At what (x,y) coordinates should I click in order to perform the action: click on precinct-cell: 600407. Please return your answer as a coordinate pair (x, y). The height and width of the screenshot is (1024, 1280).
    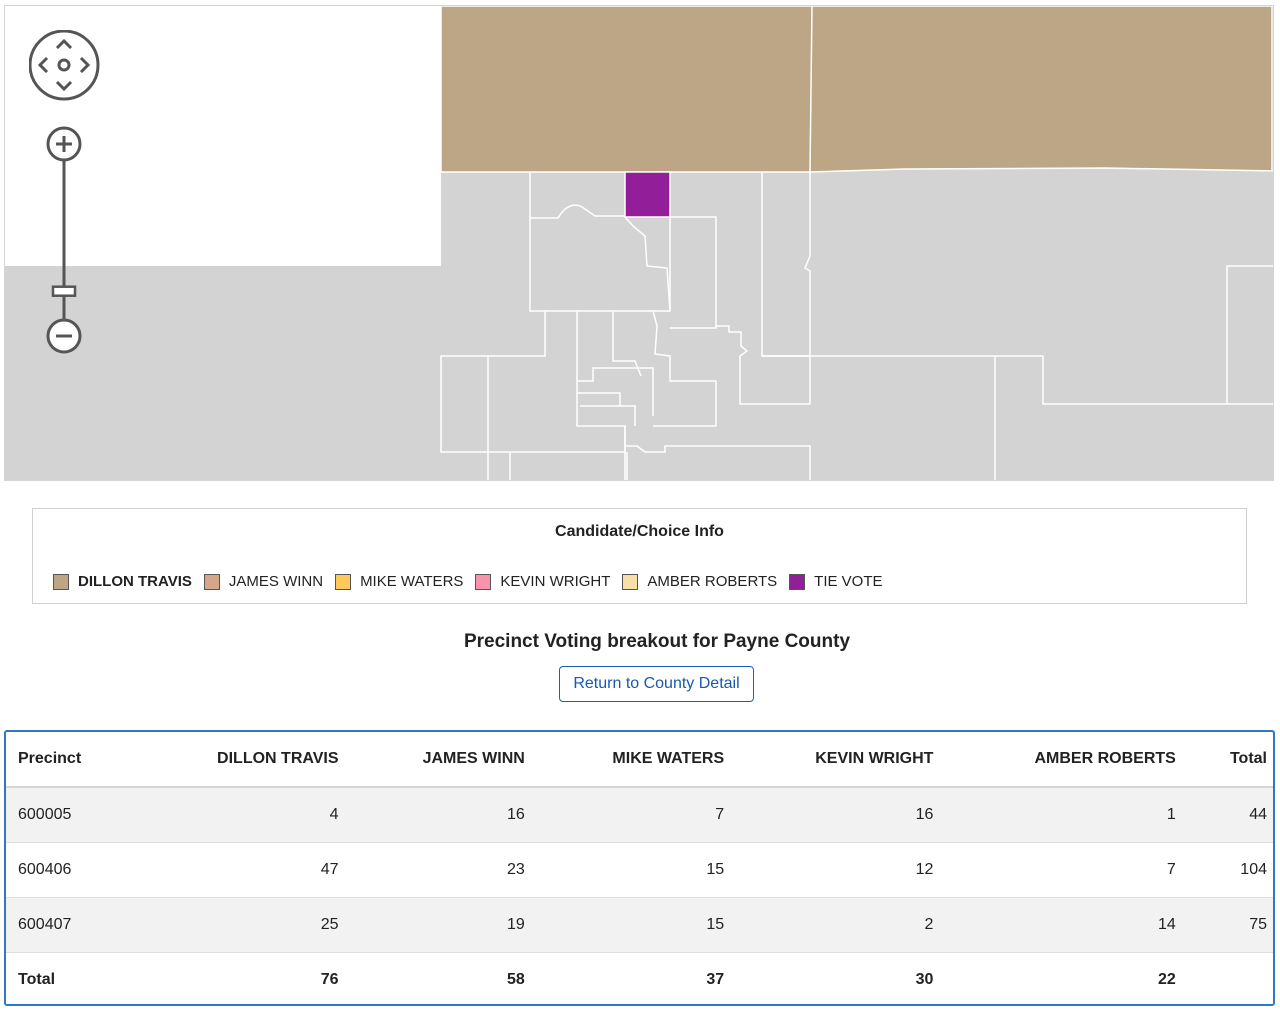
    Looking at the image, I should click on (71, 925).